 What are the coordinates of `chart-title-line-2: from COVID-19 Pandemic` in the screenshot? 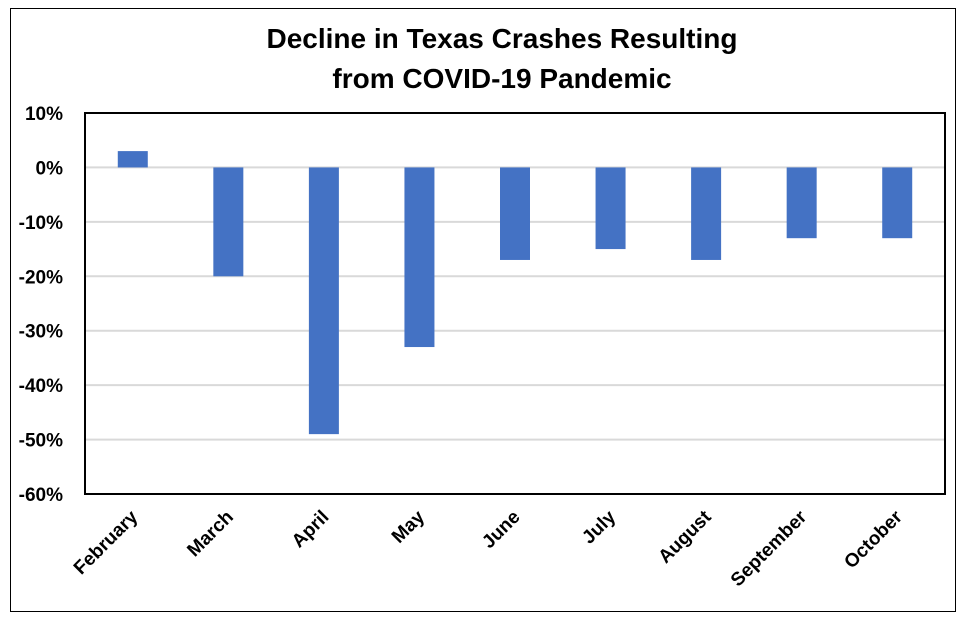 It's located at (501, 78).